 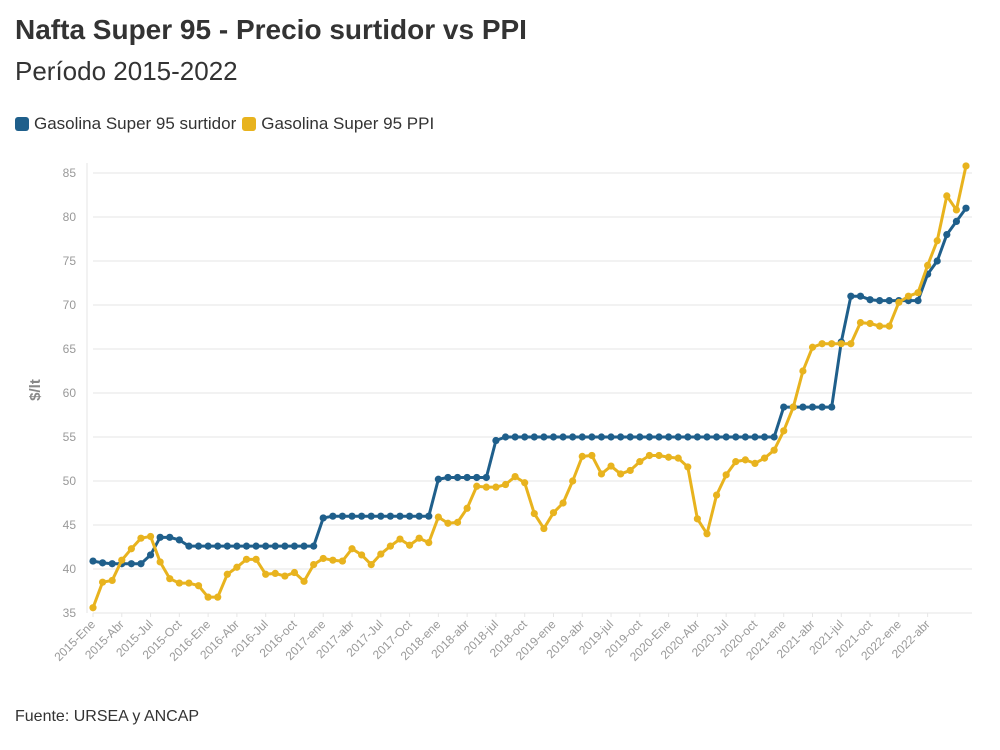 I want to click on y-tick-label: 70, so click(x=70, y=305).